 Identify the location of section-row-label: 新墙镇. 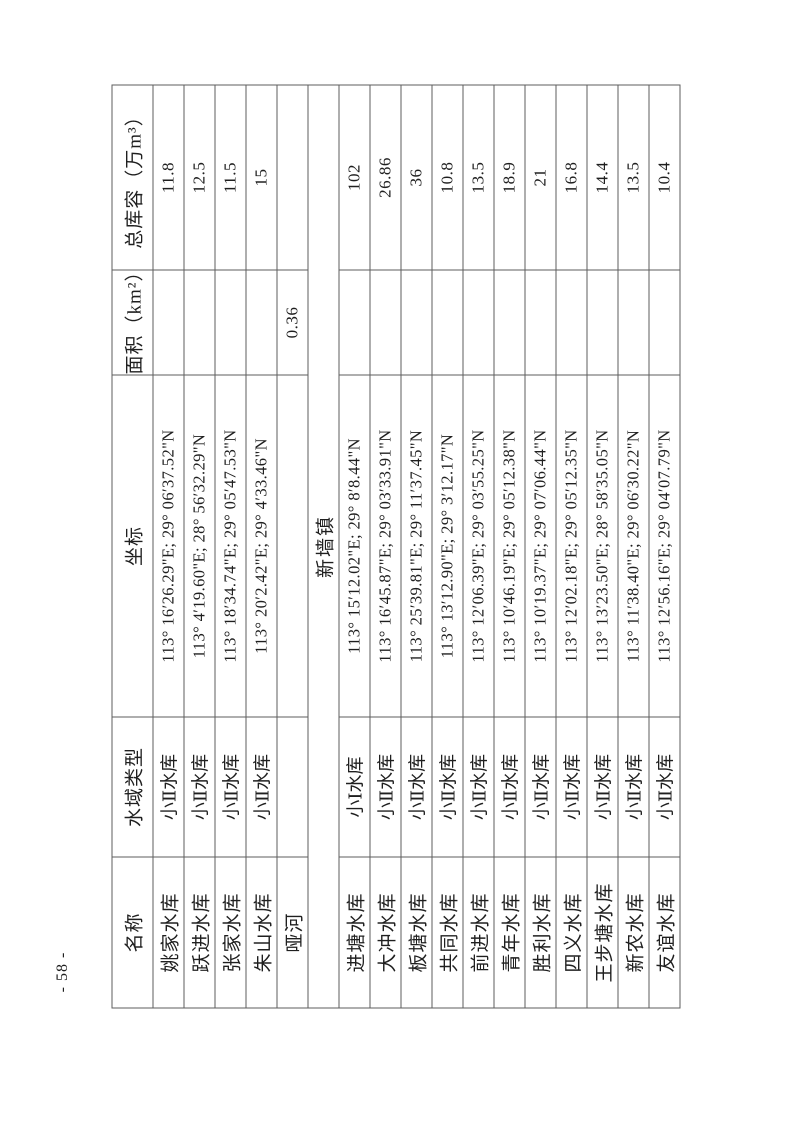
(323, 546).